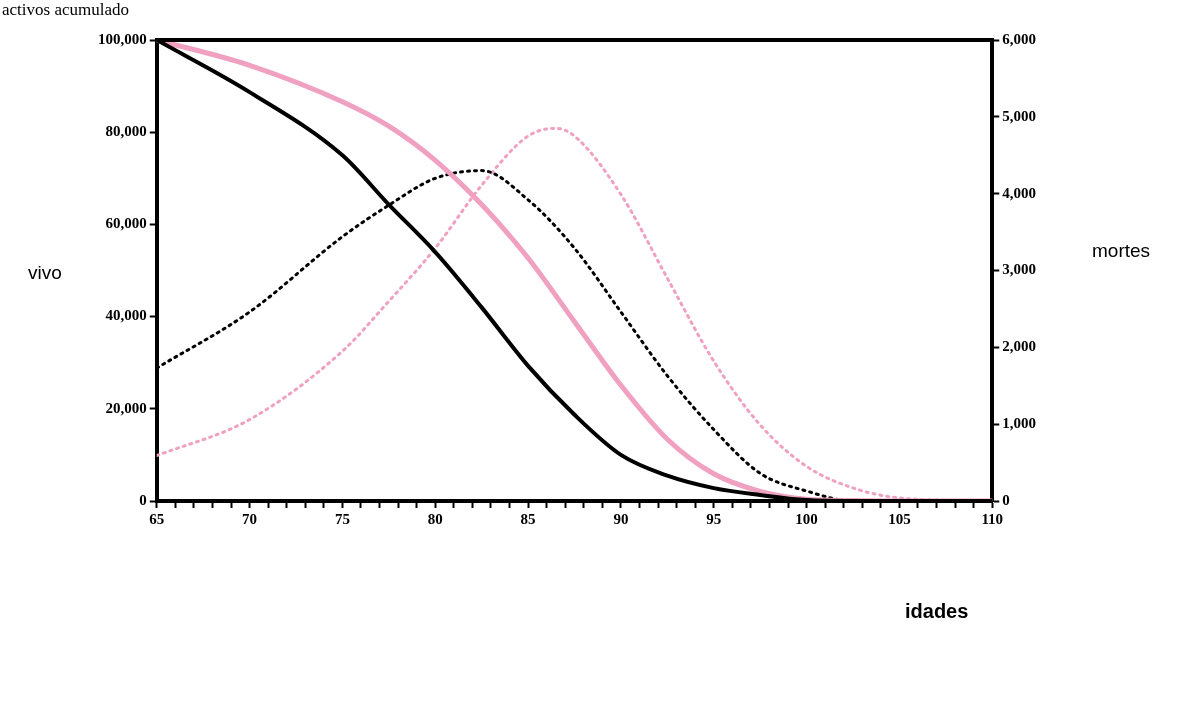  I want to click on y2-tick-label: 4,000, so click(1019, 192).